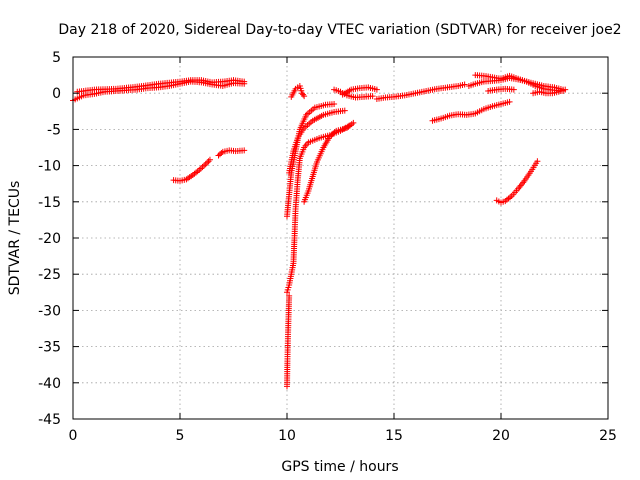 This screenshot has height=480, width=640. I want to click on y-tick-label: -30, so click(49, 311).